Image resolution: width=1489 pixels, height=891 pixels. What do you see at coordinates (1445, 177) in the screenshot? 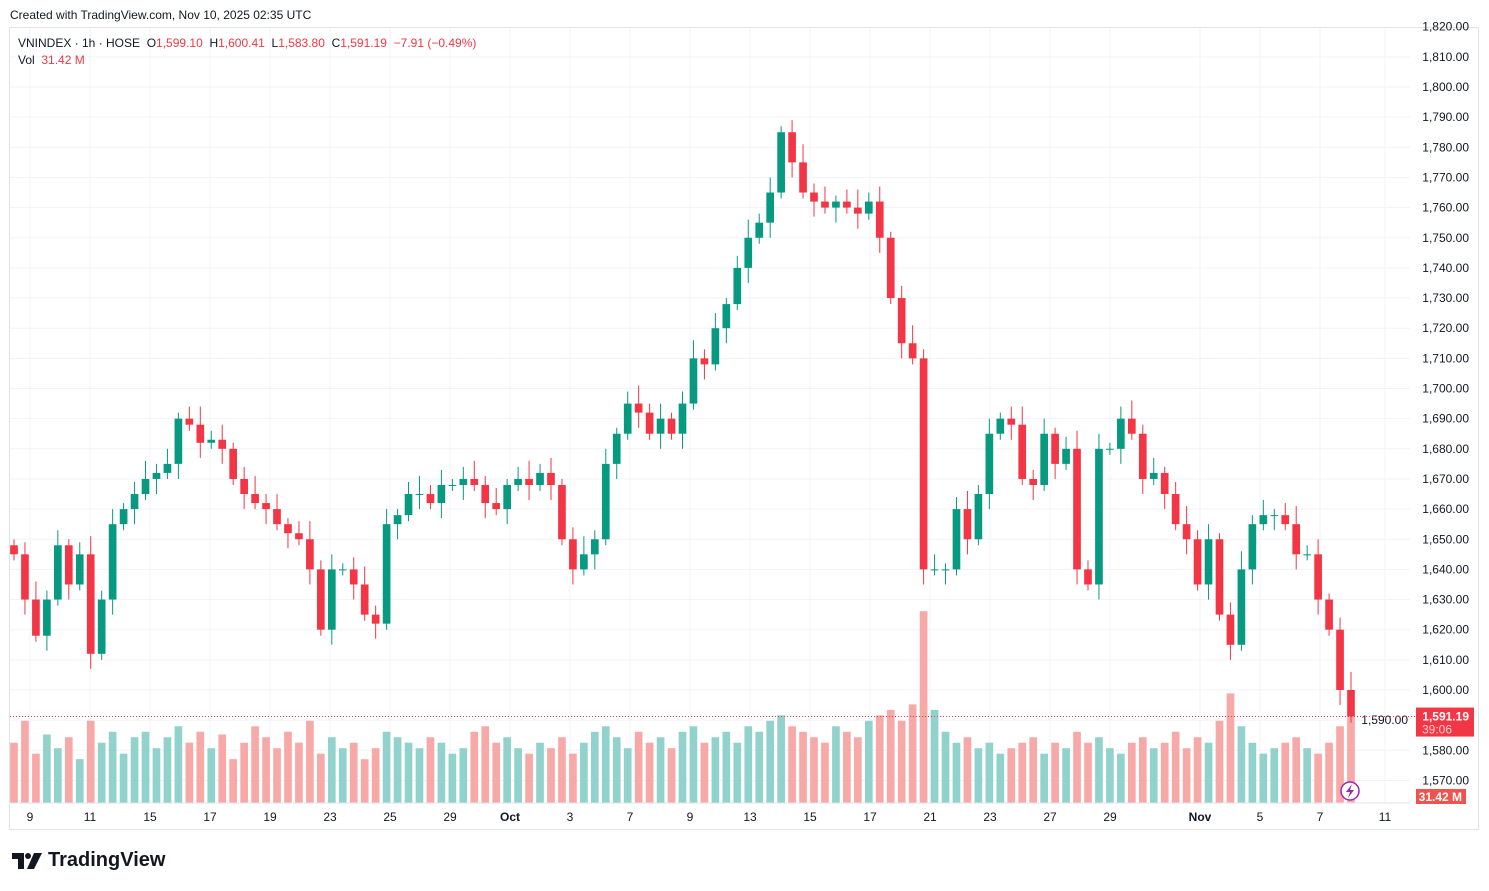
I see `y-tick-label: 1,770.00` at bounding box center [1445, 177].